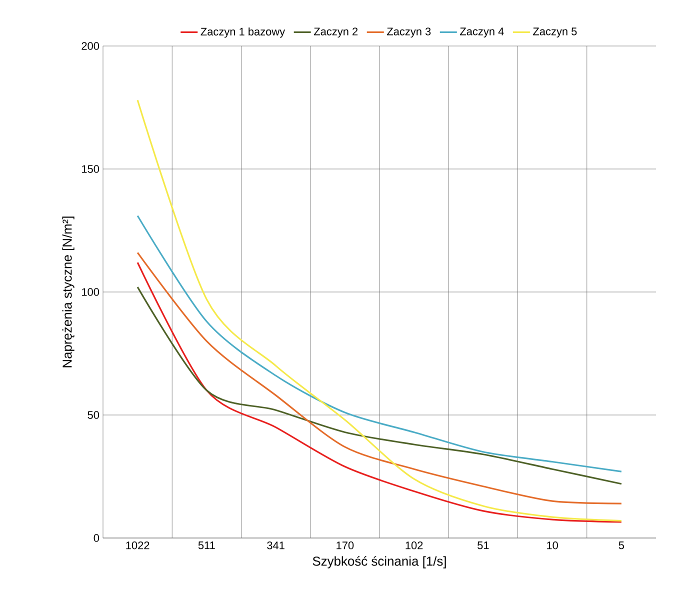  I want to click on y-axis-title: Naprężenia styczne [N/m²], so click(68, 292).